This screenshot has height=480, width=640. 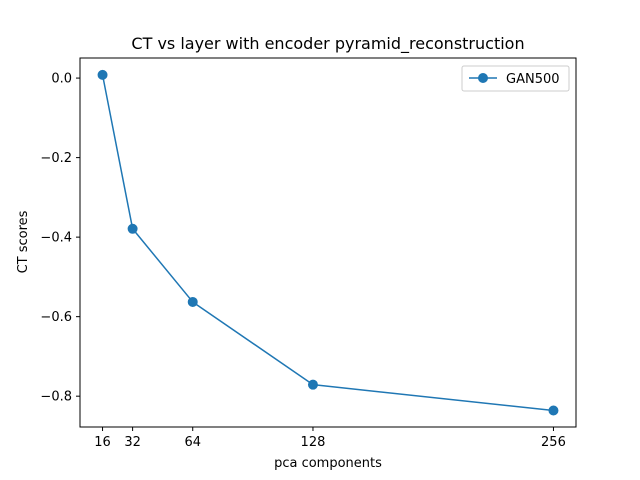 I want to click on x-tick-label: 128, so click(x=313, y=442).